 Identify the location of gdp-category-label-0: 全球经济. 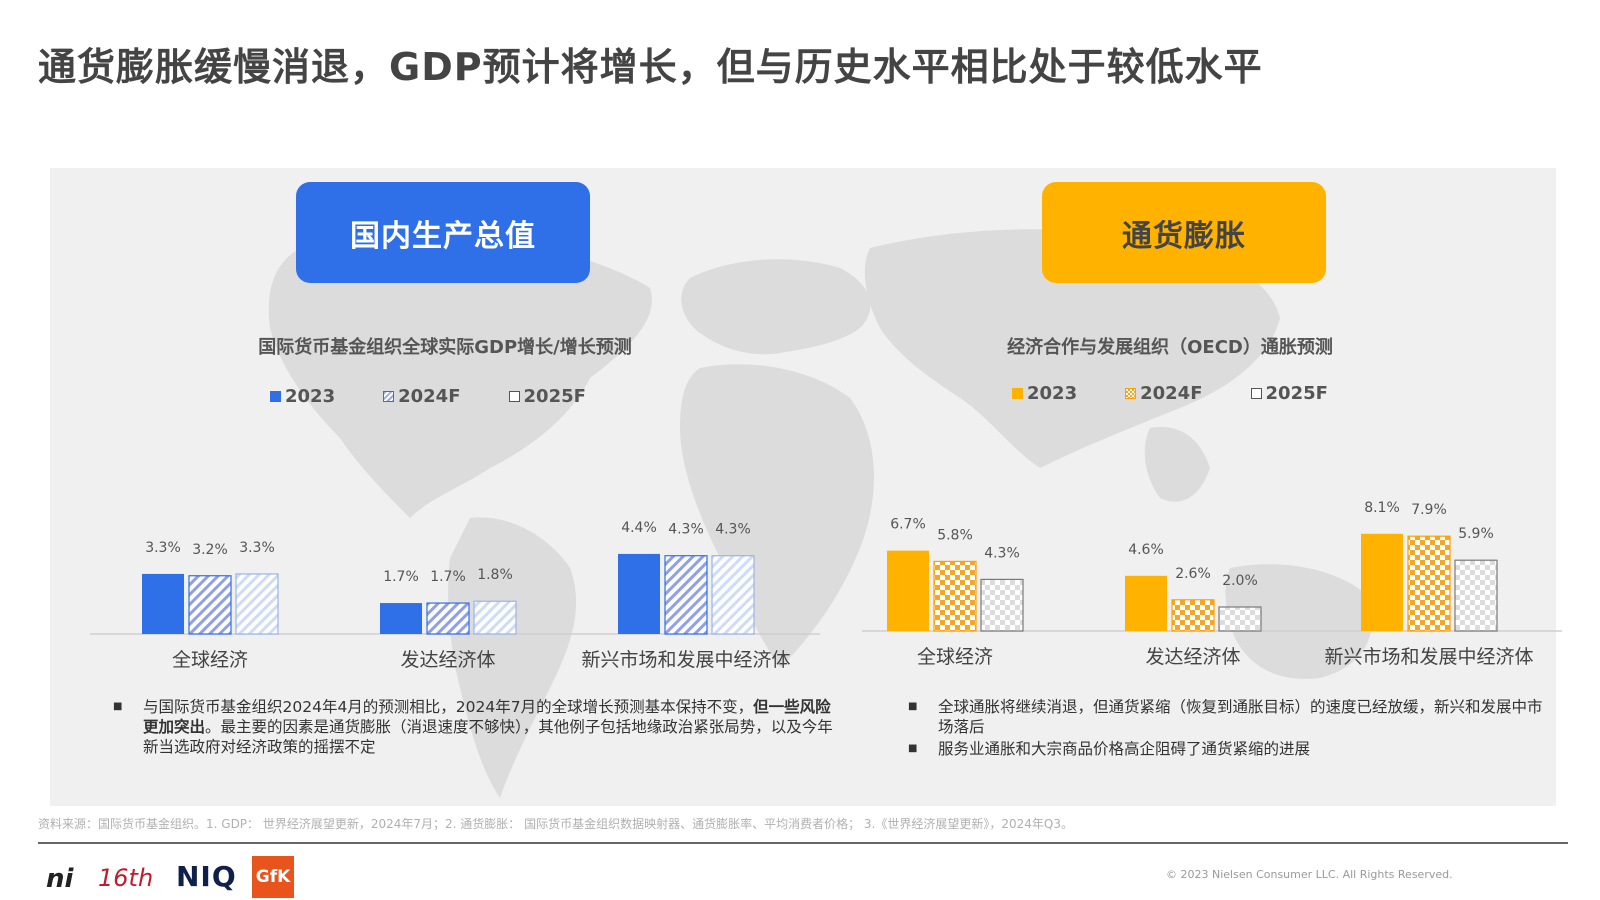
(210, 660).